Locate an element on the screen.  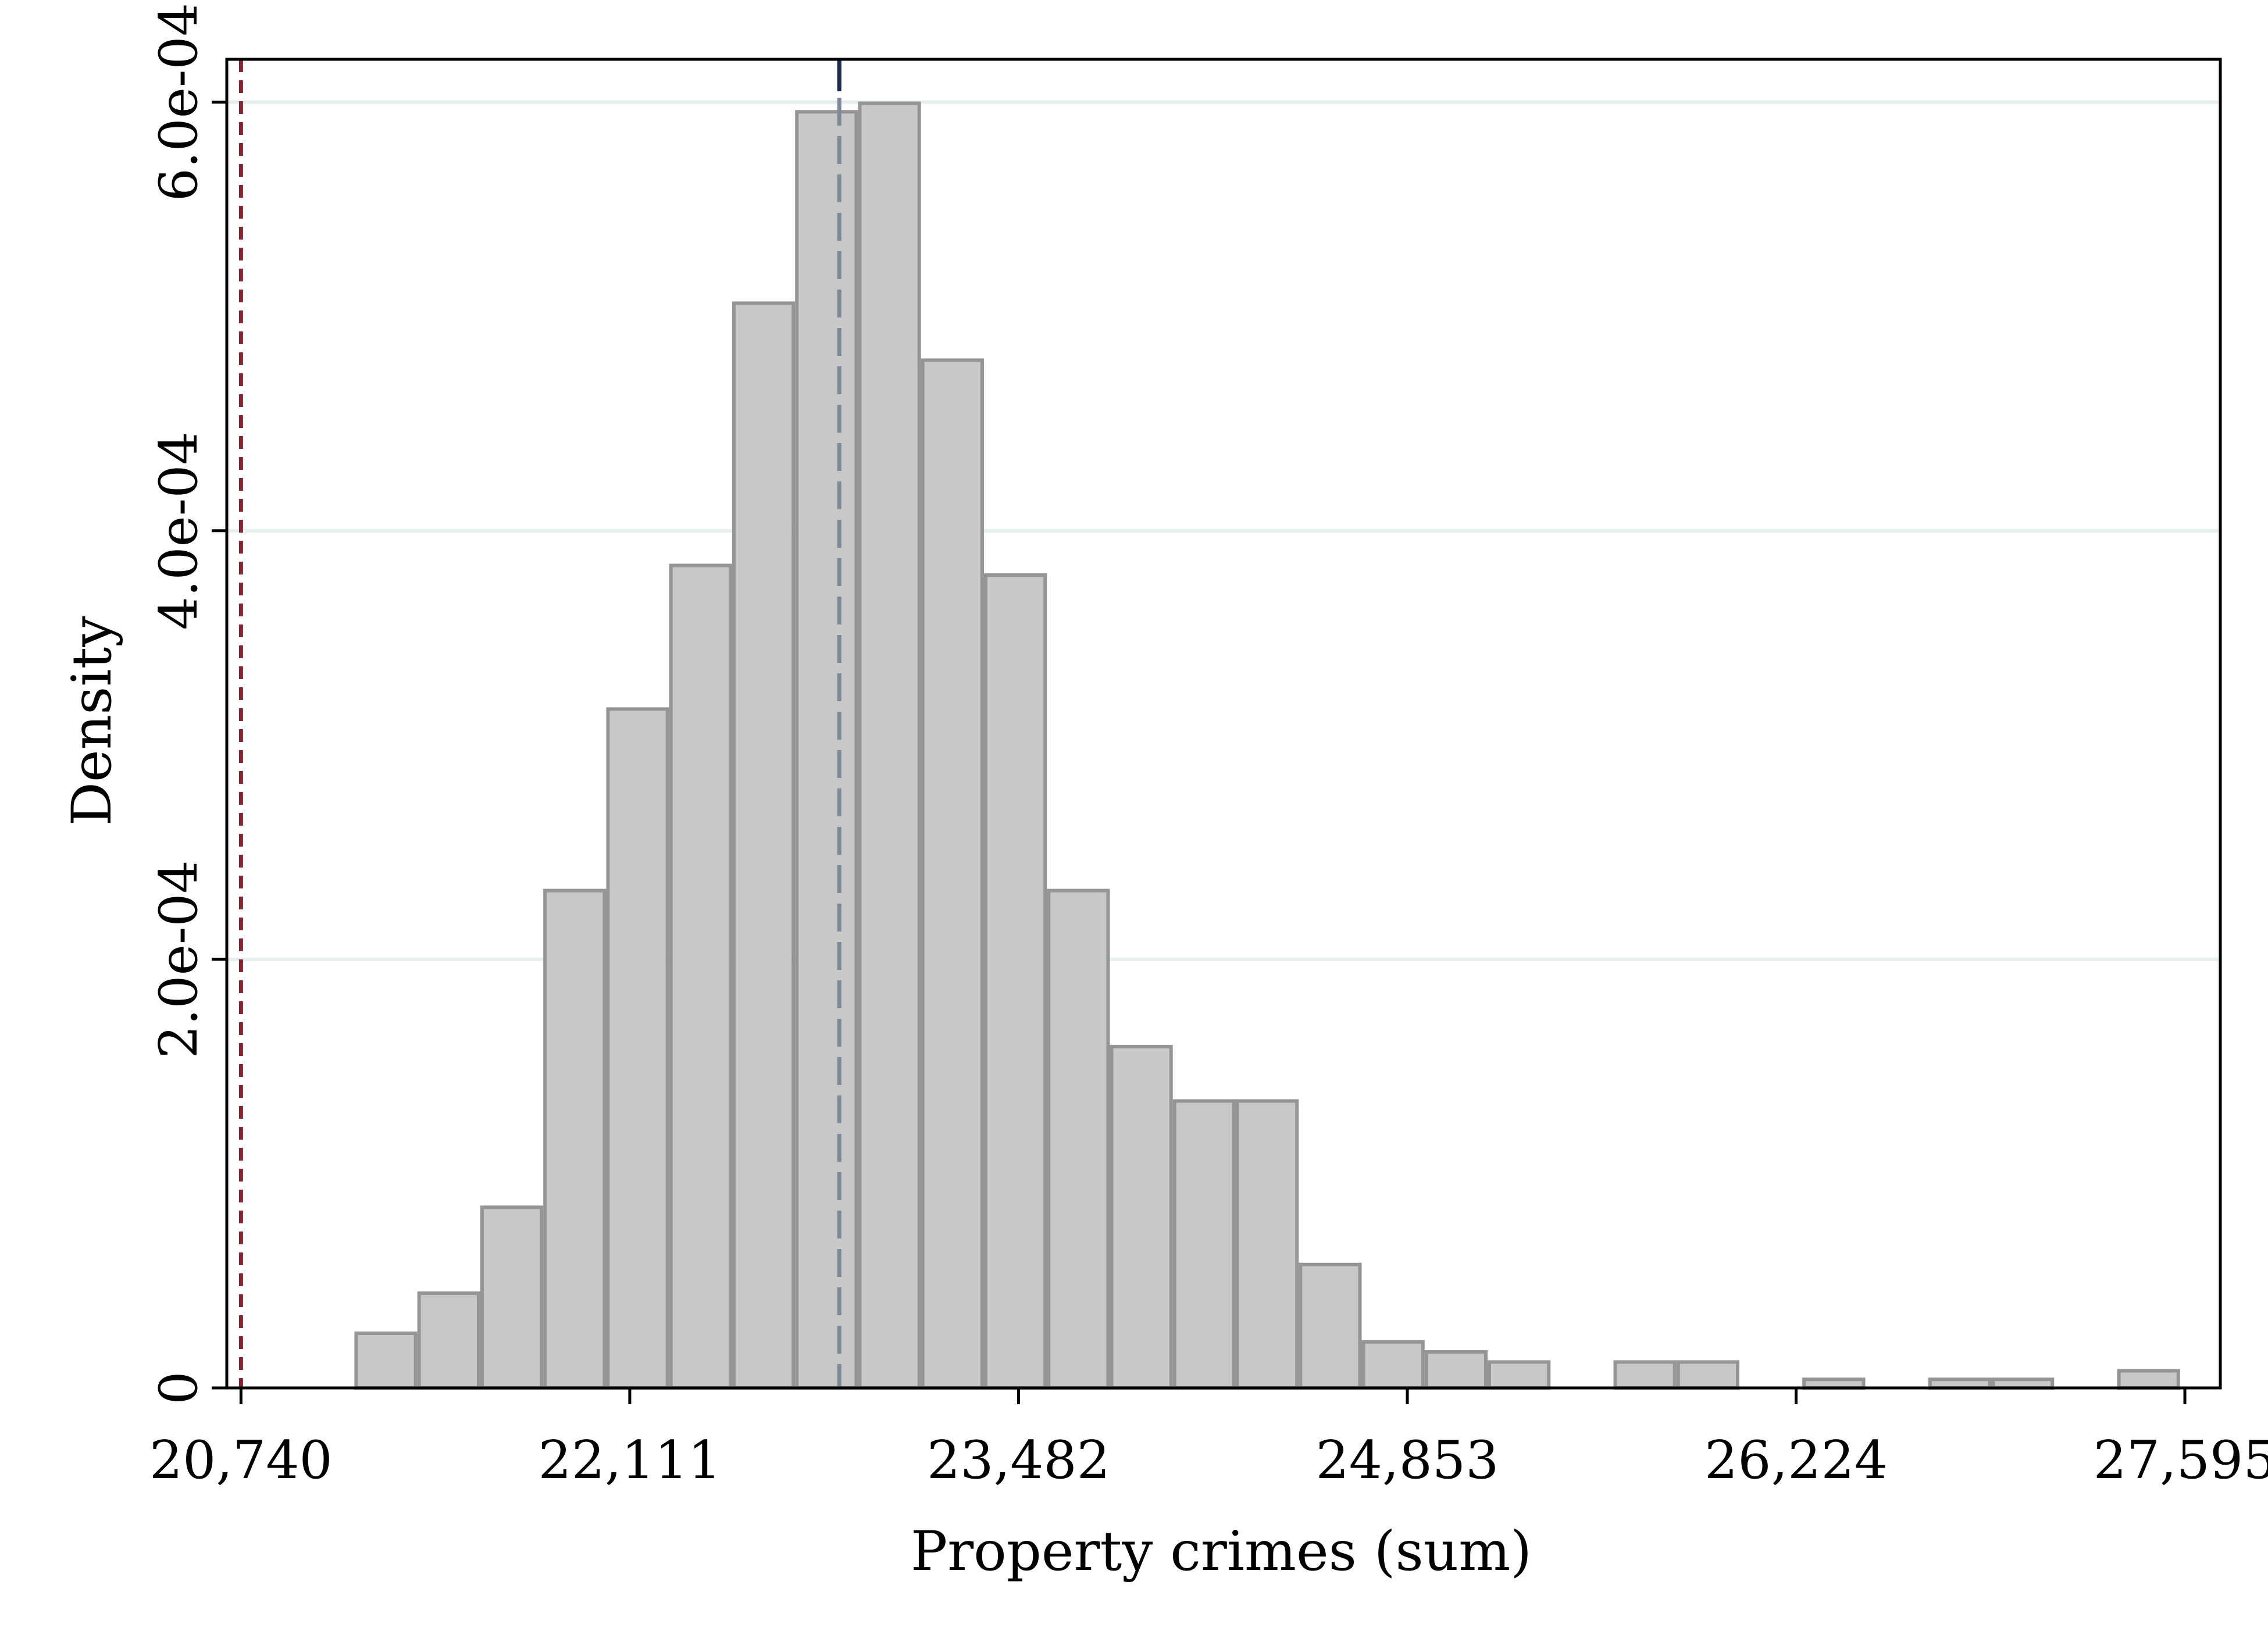
x-axis-title: Property crimes (sum) is located at coordinates (1221, 1552).